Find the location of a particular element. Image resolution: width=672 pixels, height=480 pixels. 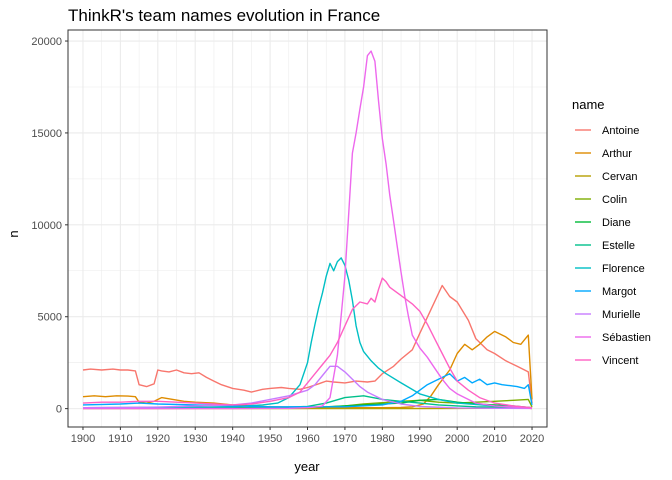

y-axis-ticks: 0 5000 10000 15000 20000 is located at coordinates (49, 226).